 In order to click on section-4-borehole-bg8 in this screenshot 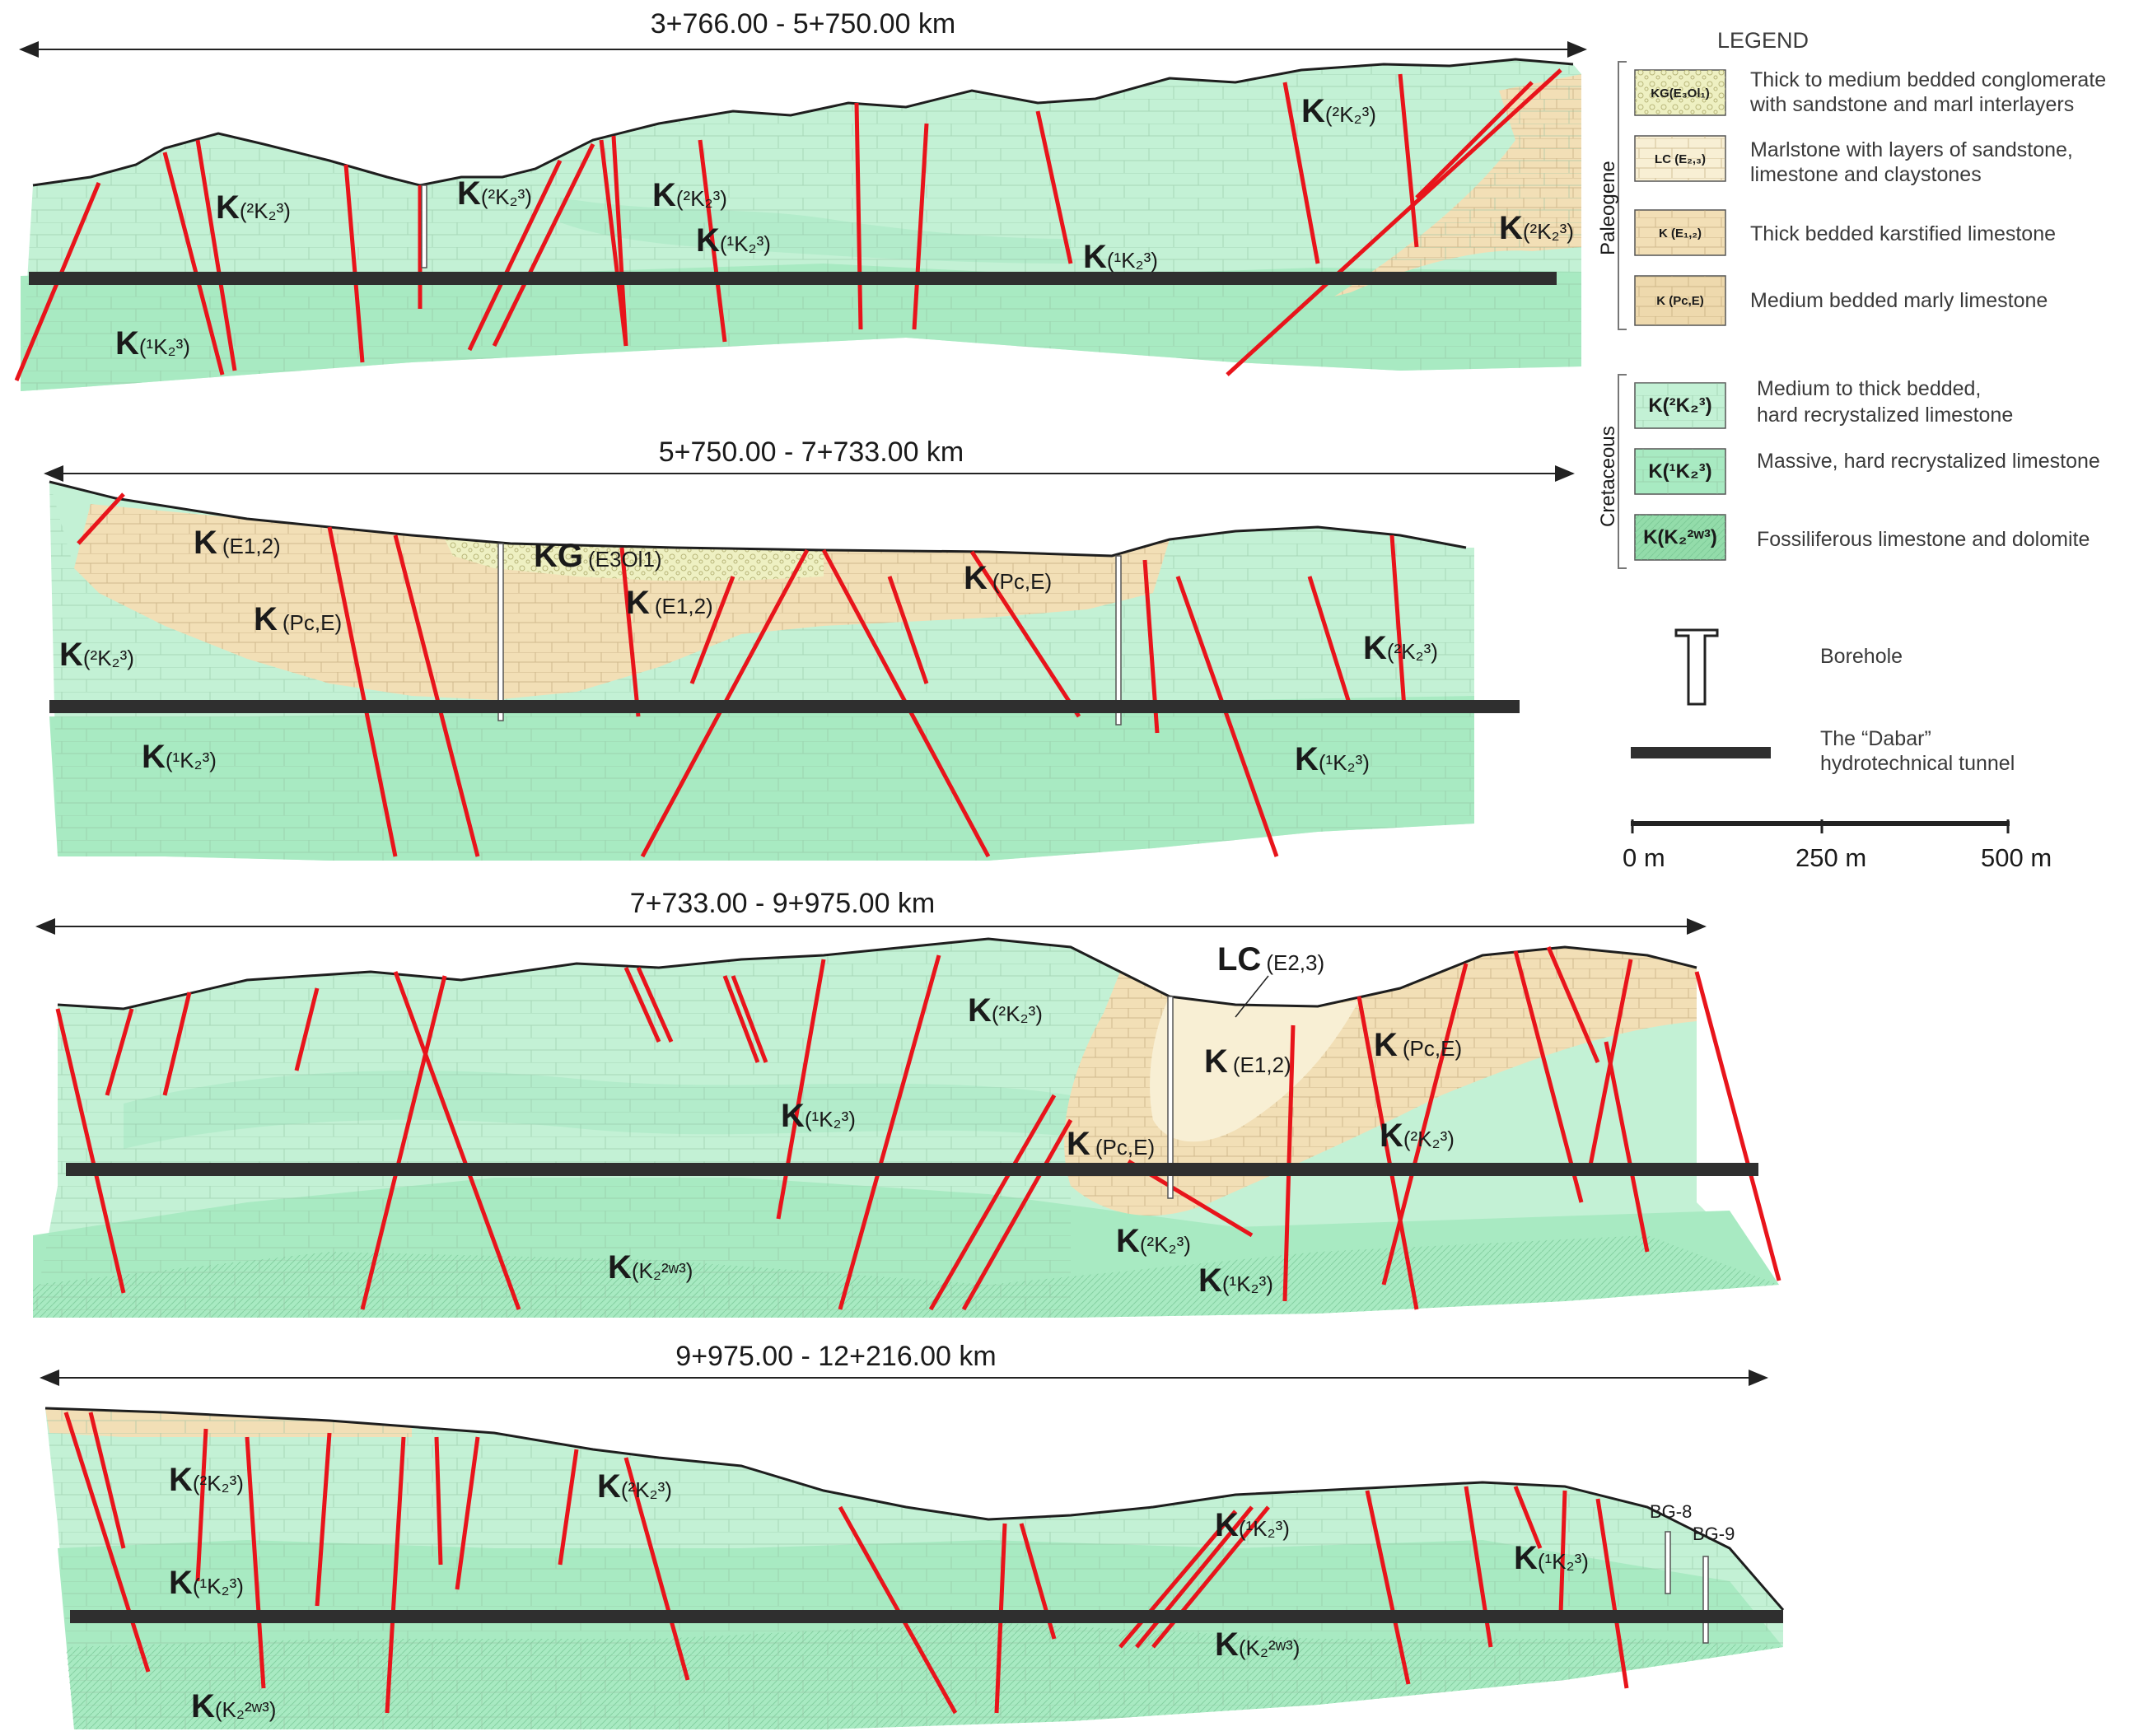, I will do `click(1668, 1562)`.